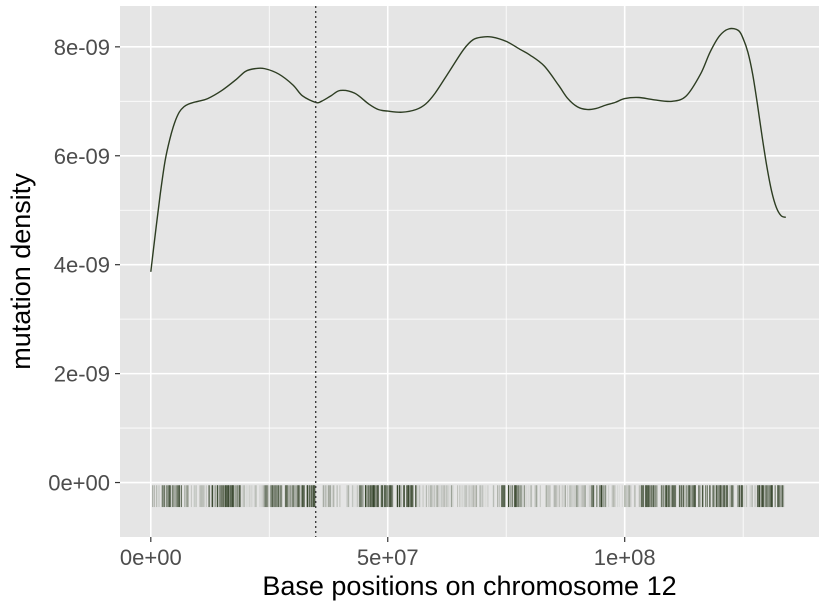 This screenshot has height=612, width=826. What do you see at coordinates (151, 557) in the screenshot?
I see `x-tick-label: 0e+00` at bounding box center [151, 557].